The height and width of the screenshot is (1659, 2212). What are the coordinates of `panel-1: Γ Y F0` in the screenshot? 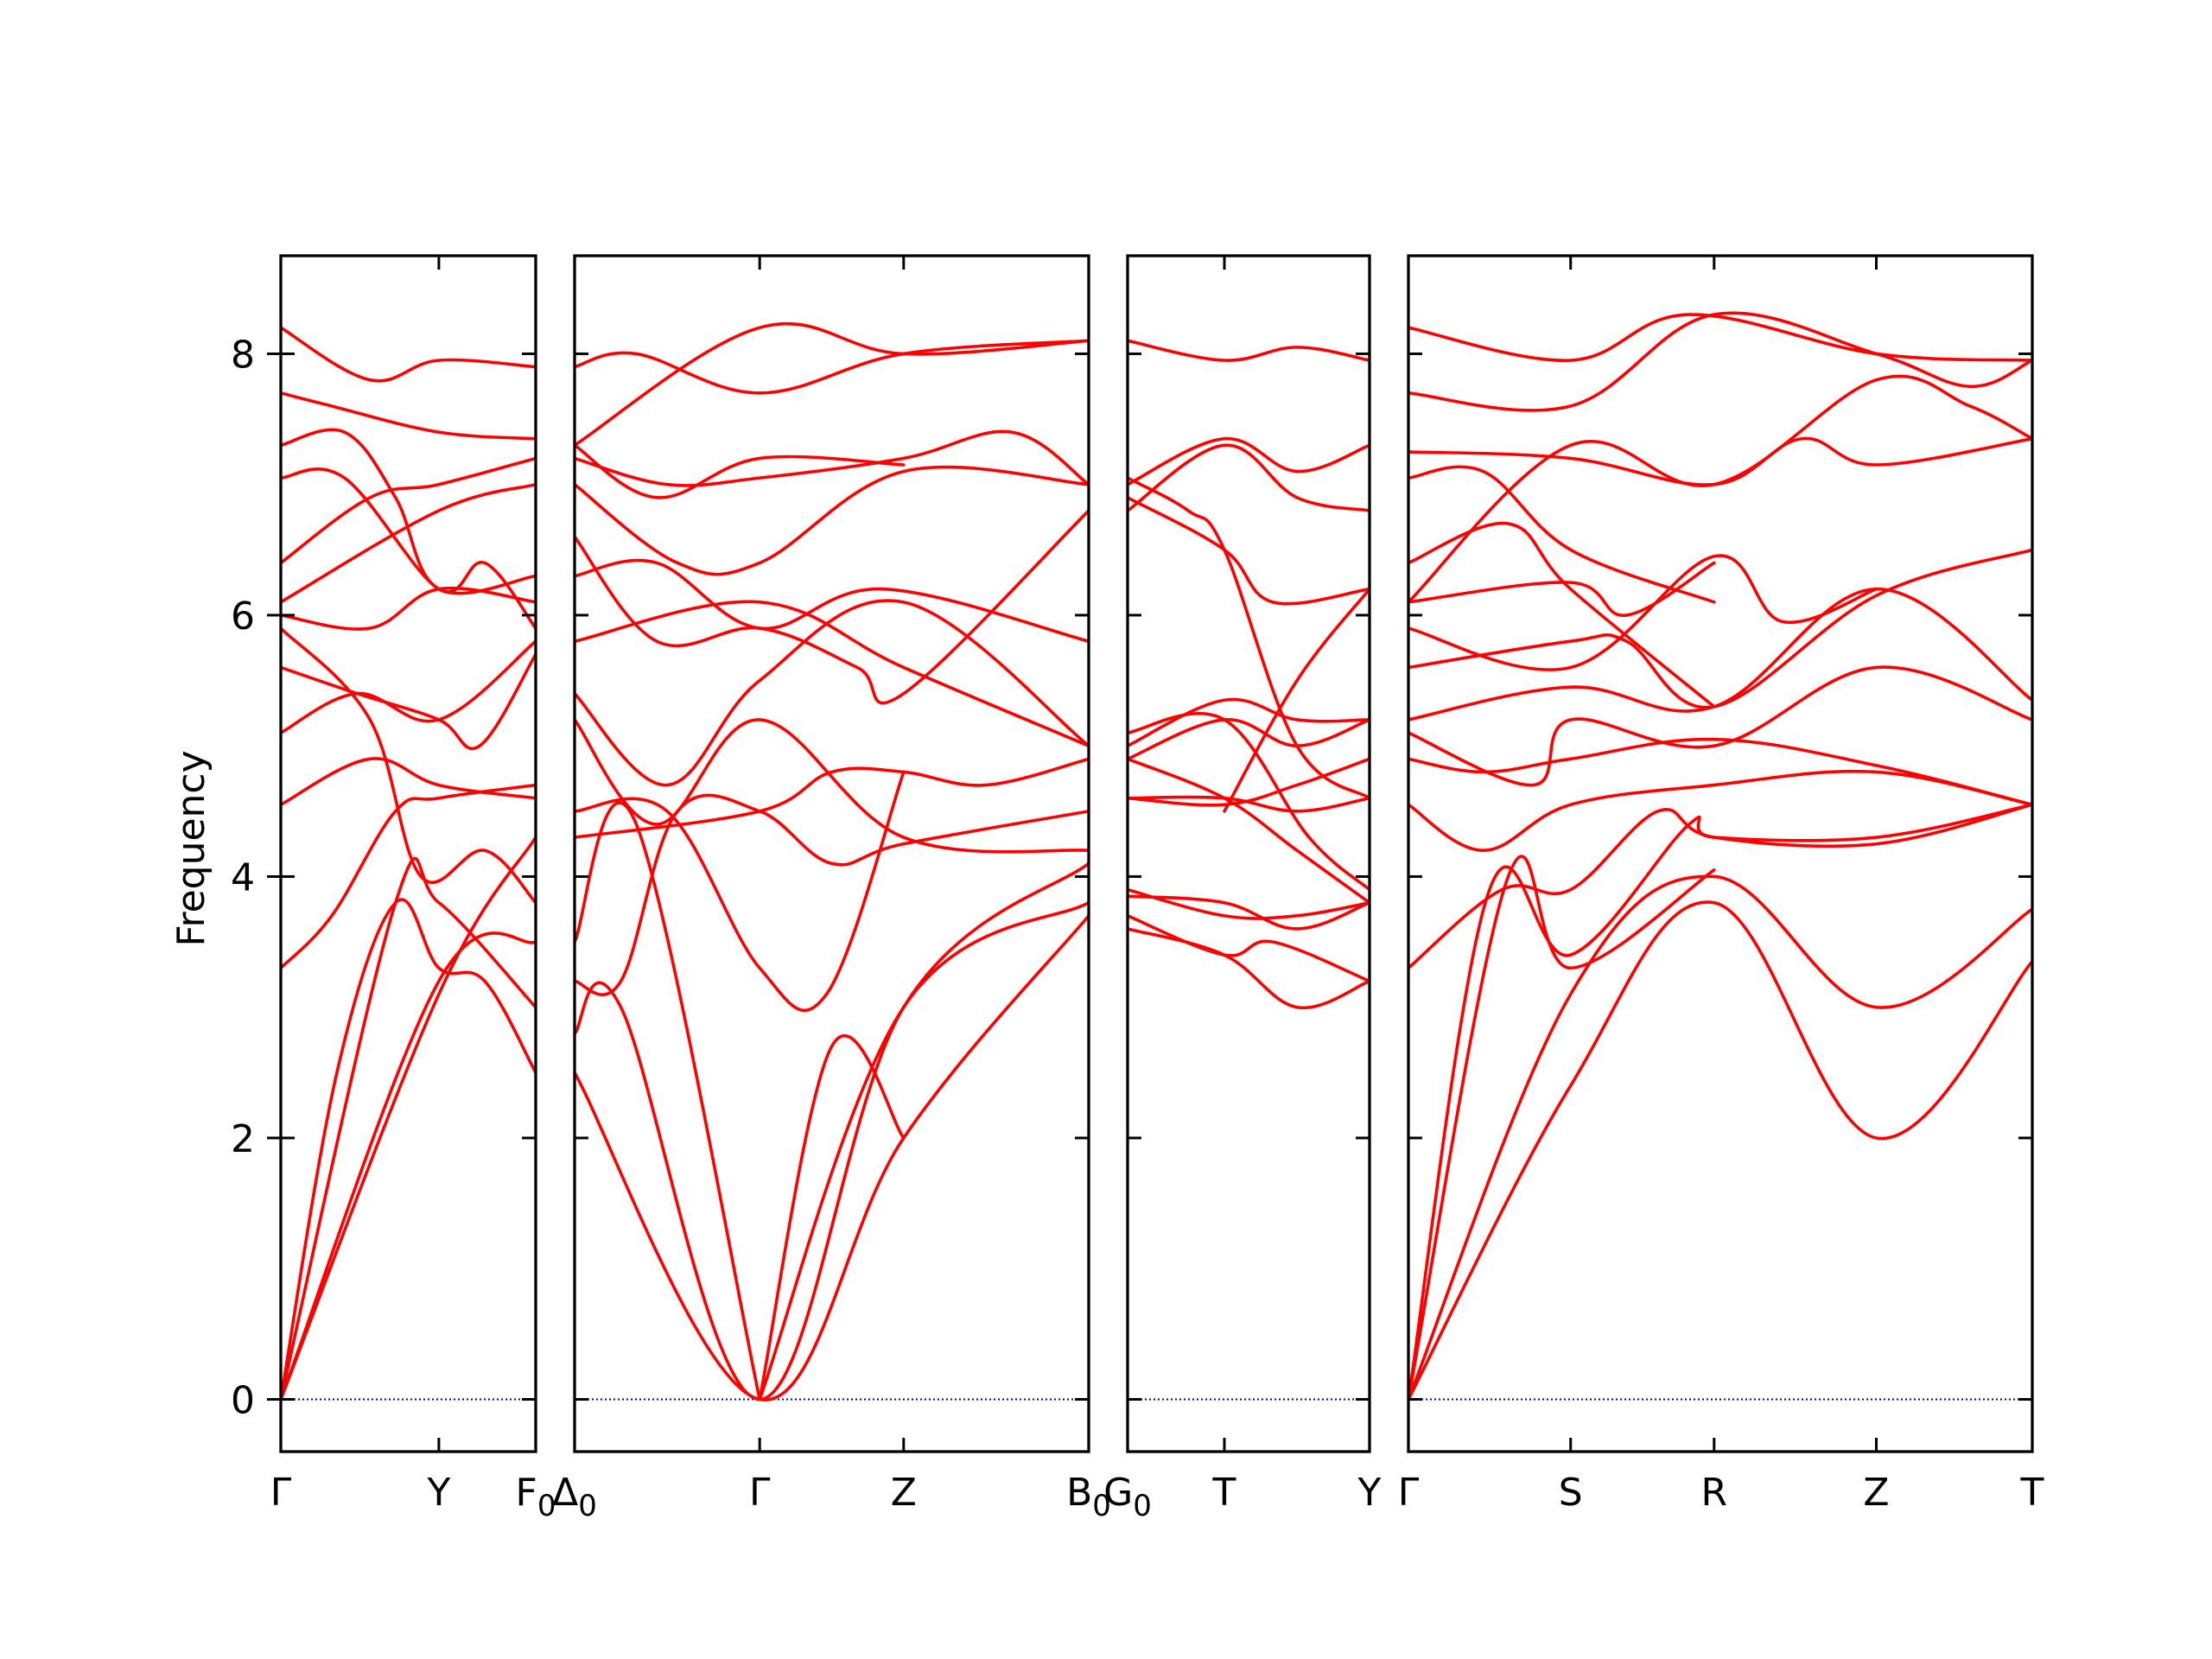 It's located at (413, 888).